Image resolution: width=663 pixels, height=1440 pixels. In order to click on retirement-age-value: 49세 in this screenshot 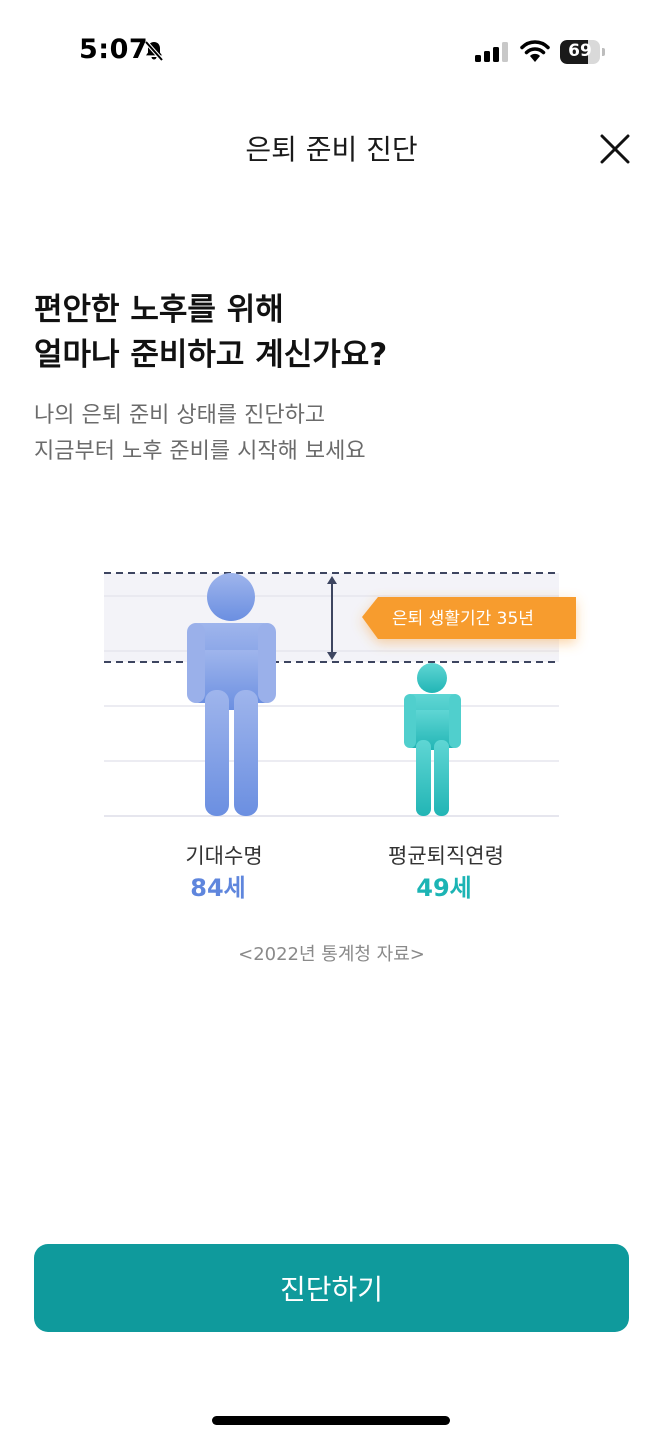, I will do `click(444, 888)`.